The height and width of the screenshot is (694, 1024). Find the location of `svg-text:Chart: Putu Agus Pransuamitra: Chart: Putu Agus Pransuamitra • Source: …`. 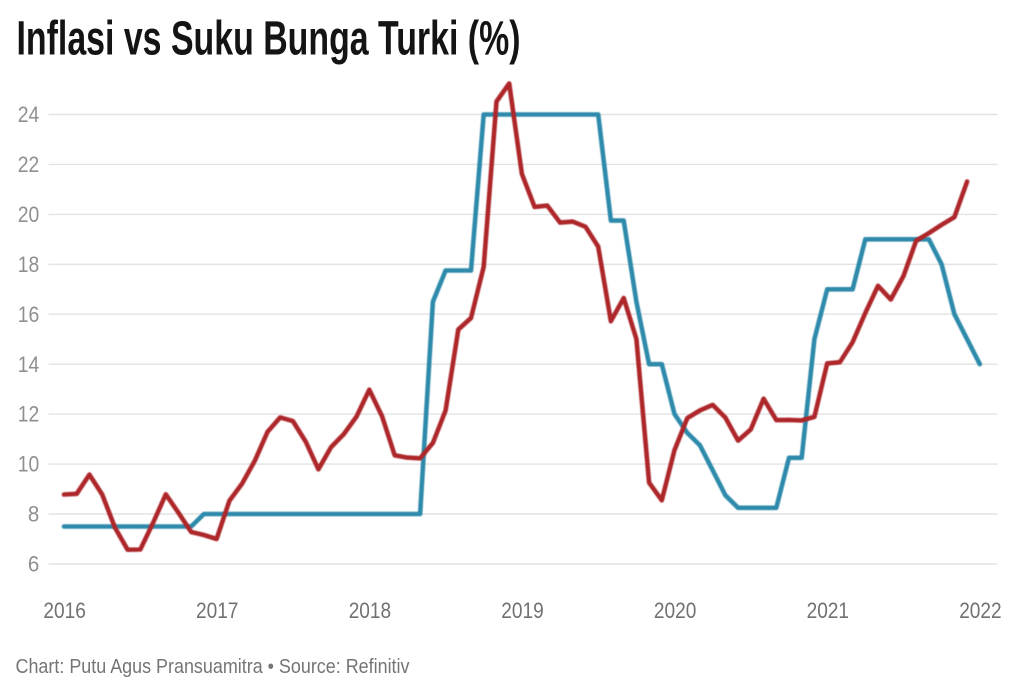

svg-text:Chart: Putu Agus Pransuamitra: Chart: Putu Agus Pransuamitra • Source: … is located at coordinates (213, 666).